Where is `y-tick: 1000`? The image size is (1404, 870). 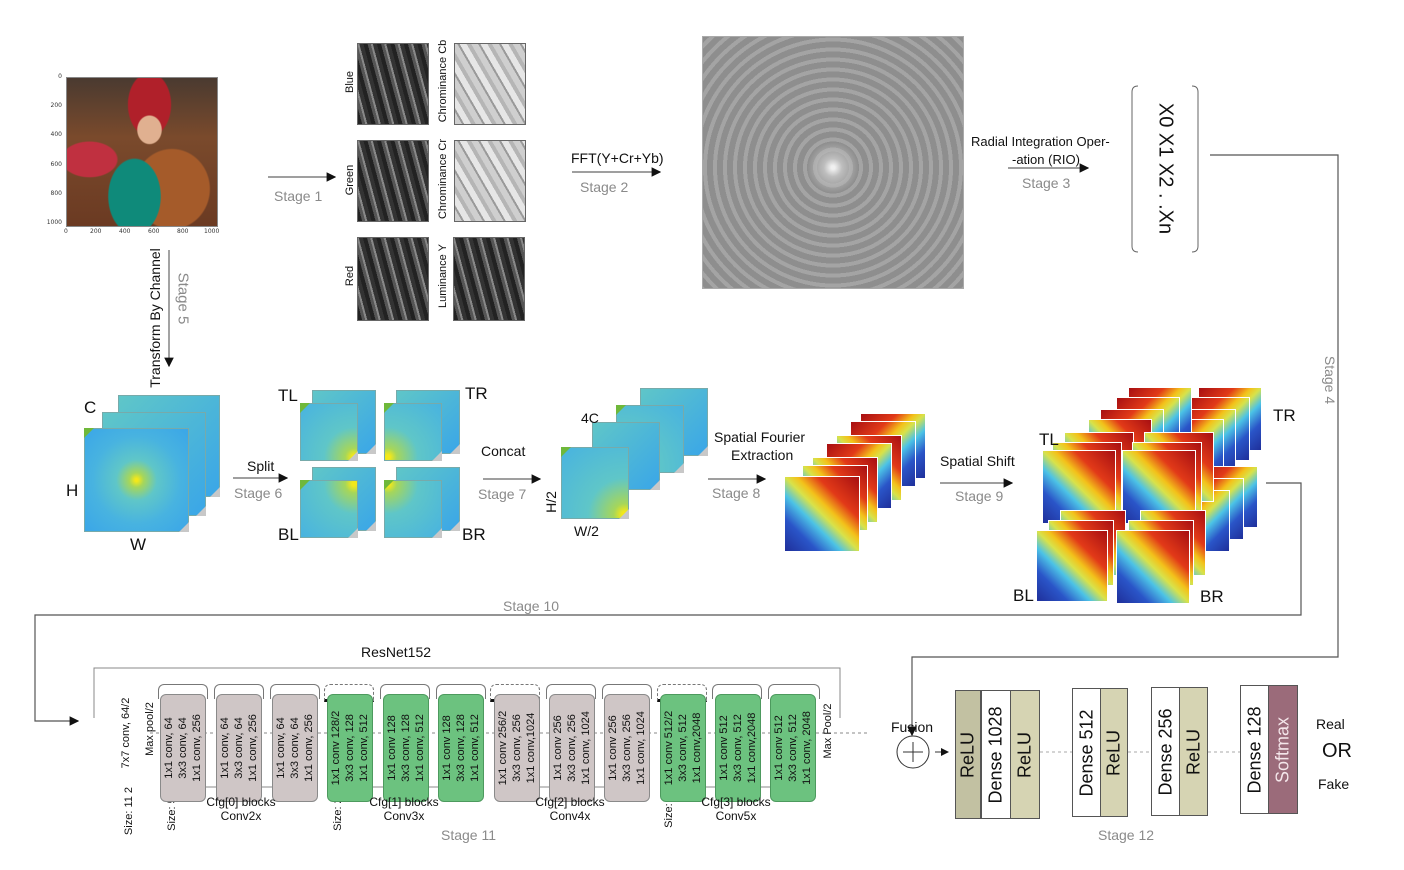
y-tick: 1000 is located at coordinates (54, 222).